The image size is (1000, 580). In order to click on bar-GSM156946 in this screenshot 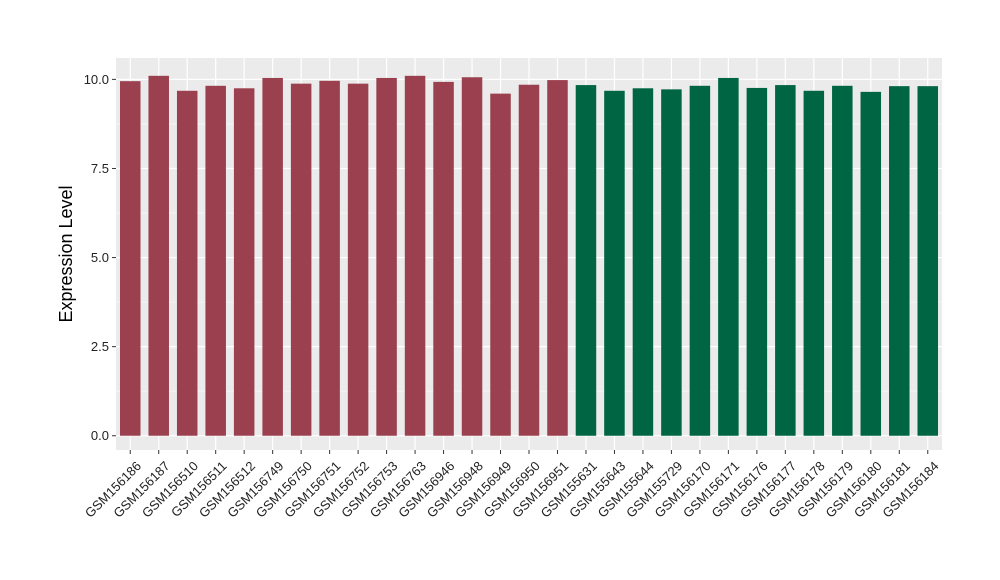, I will do `click(443, 258)`.